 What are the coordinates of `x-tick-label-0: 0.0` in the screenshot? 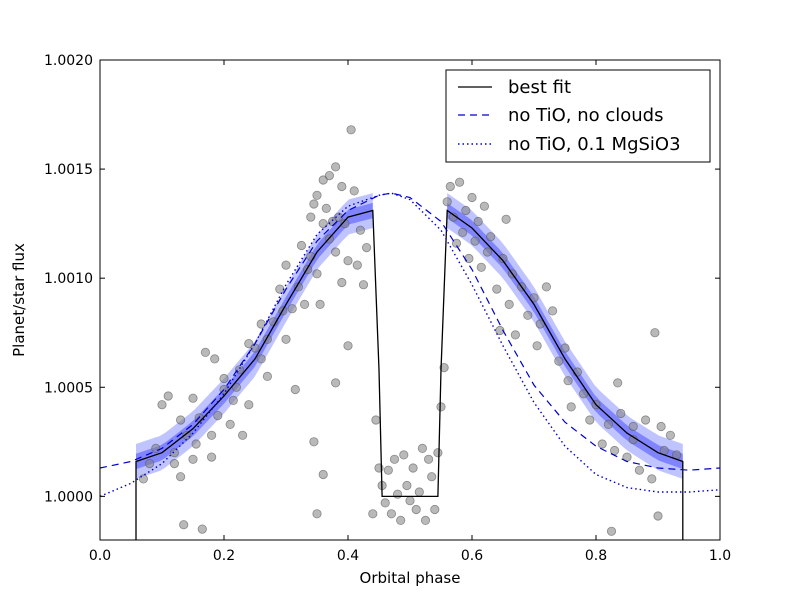 It's located at (100, 556).